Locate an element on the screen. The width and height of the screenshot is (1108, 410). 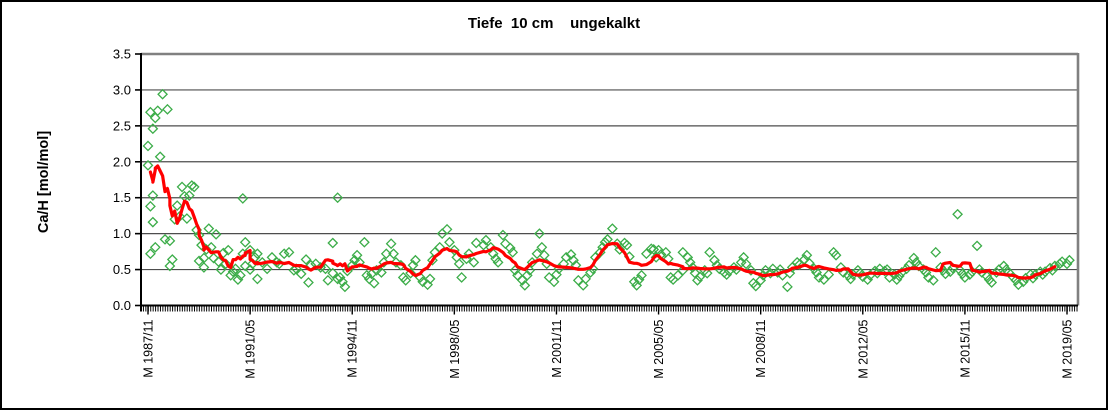
x-tick-label: M 2005/05 is located at coordinates (659, 348).